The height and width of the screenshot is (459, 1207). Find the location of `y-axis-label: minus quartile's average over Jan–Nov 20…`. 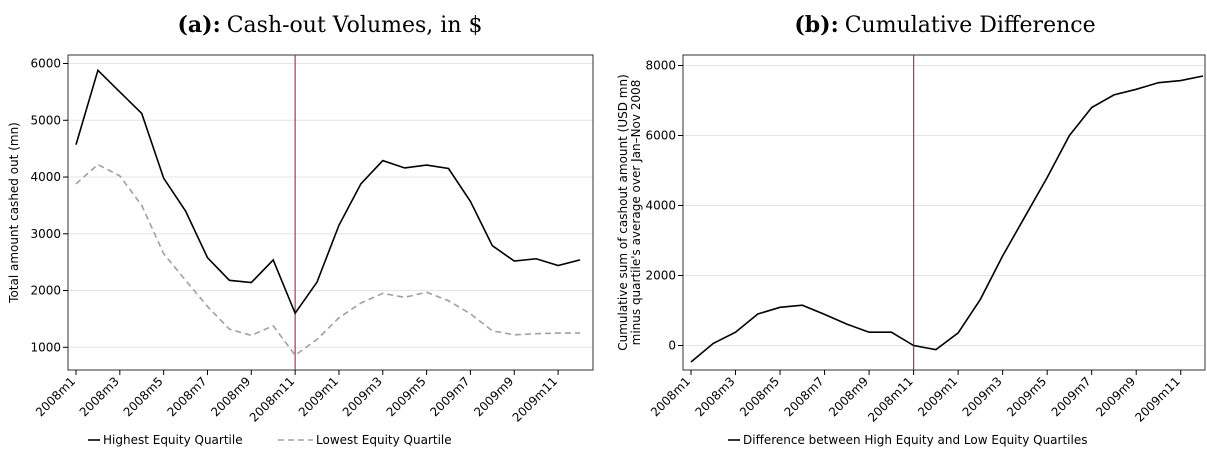

y-axis-label: minus quartile's average over Jan–Nov 20… is located at coordinates (636, 213).